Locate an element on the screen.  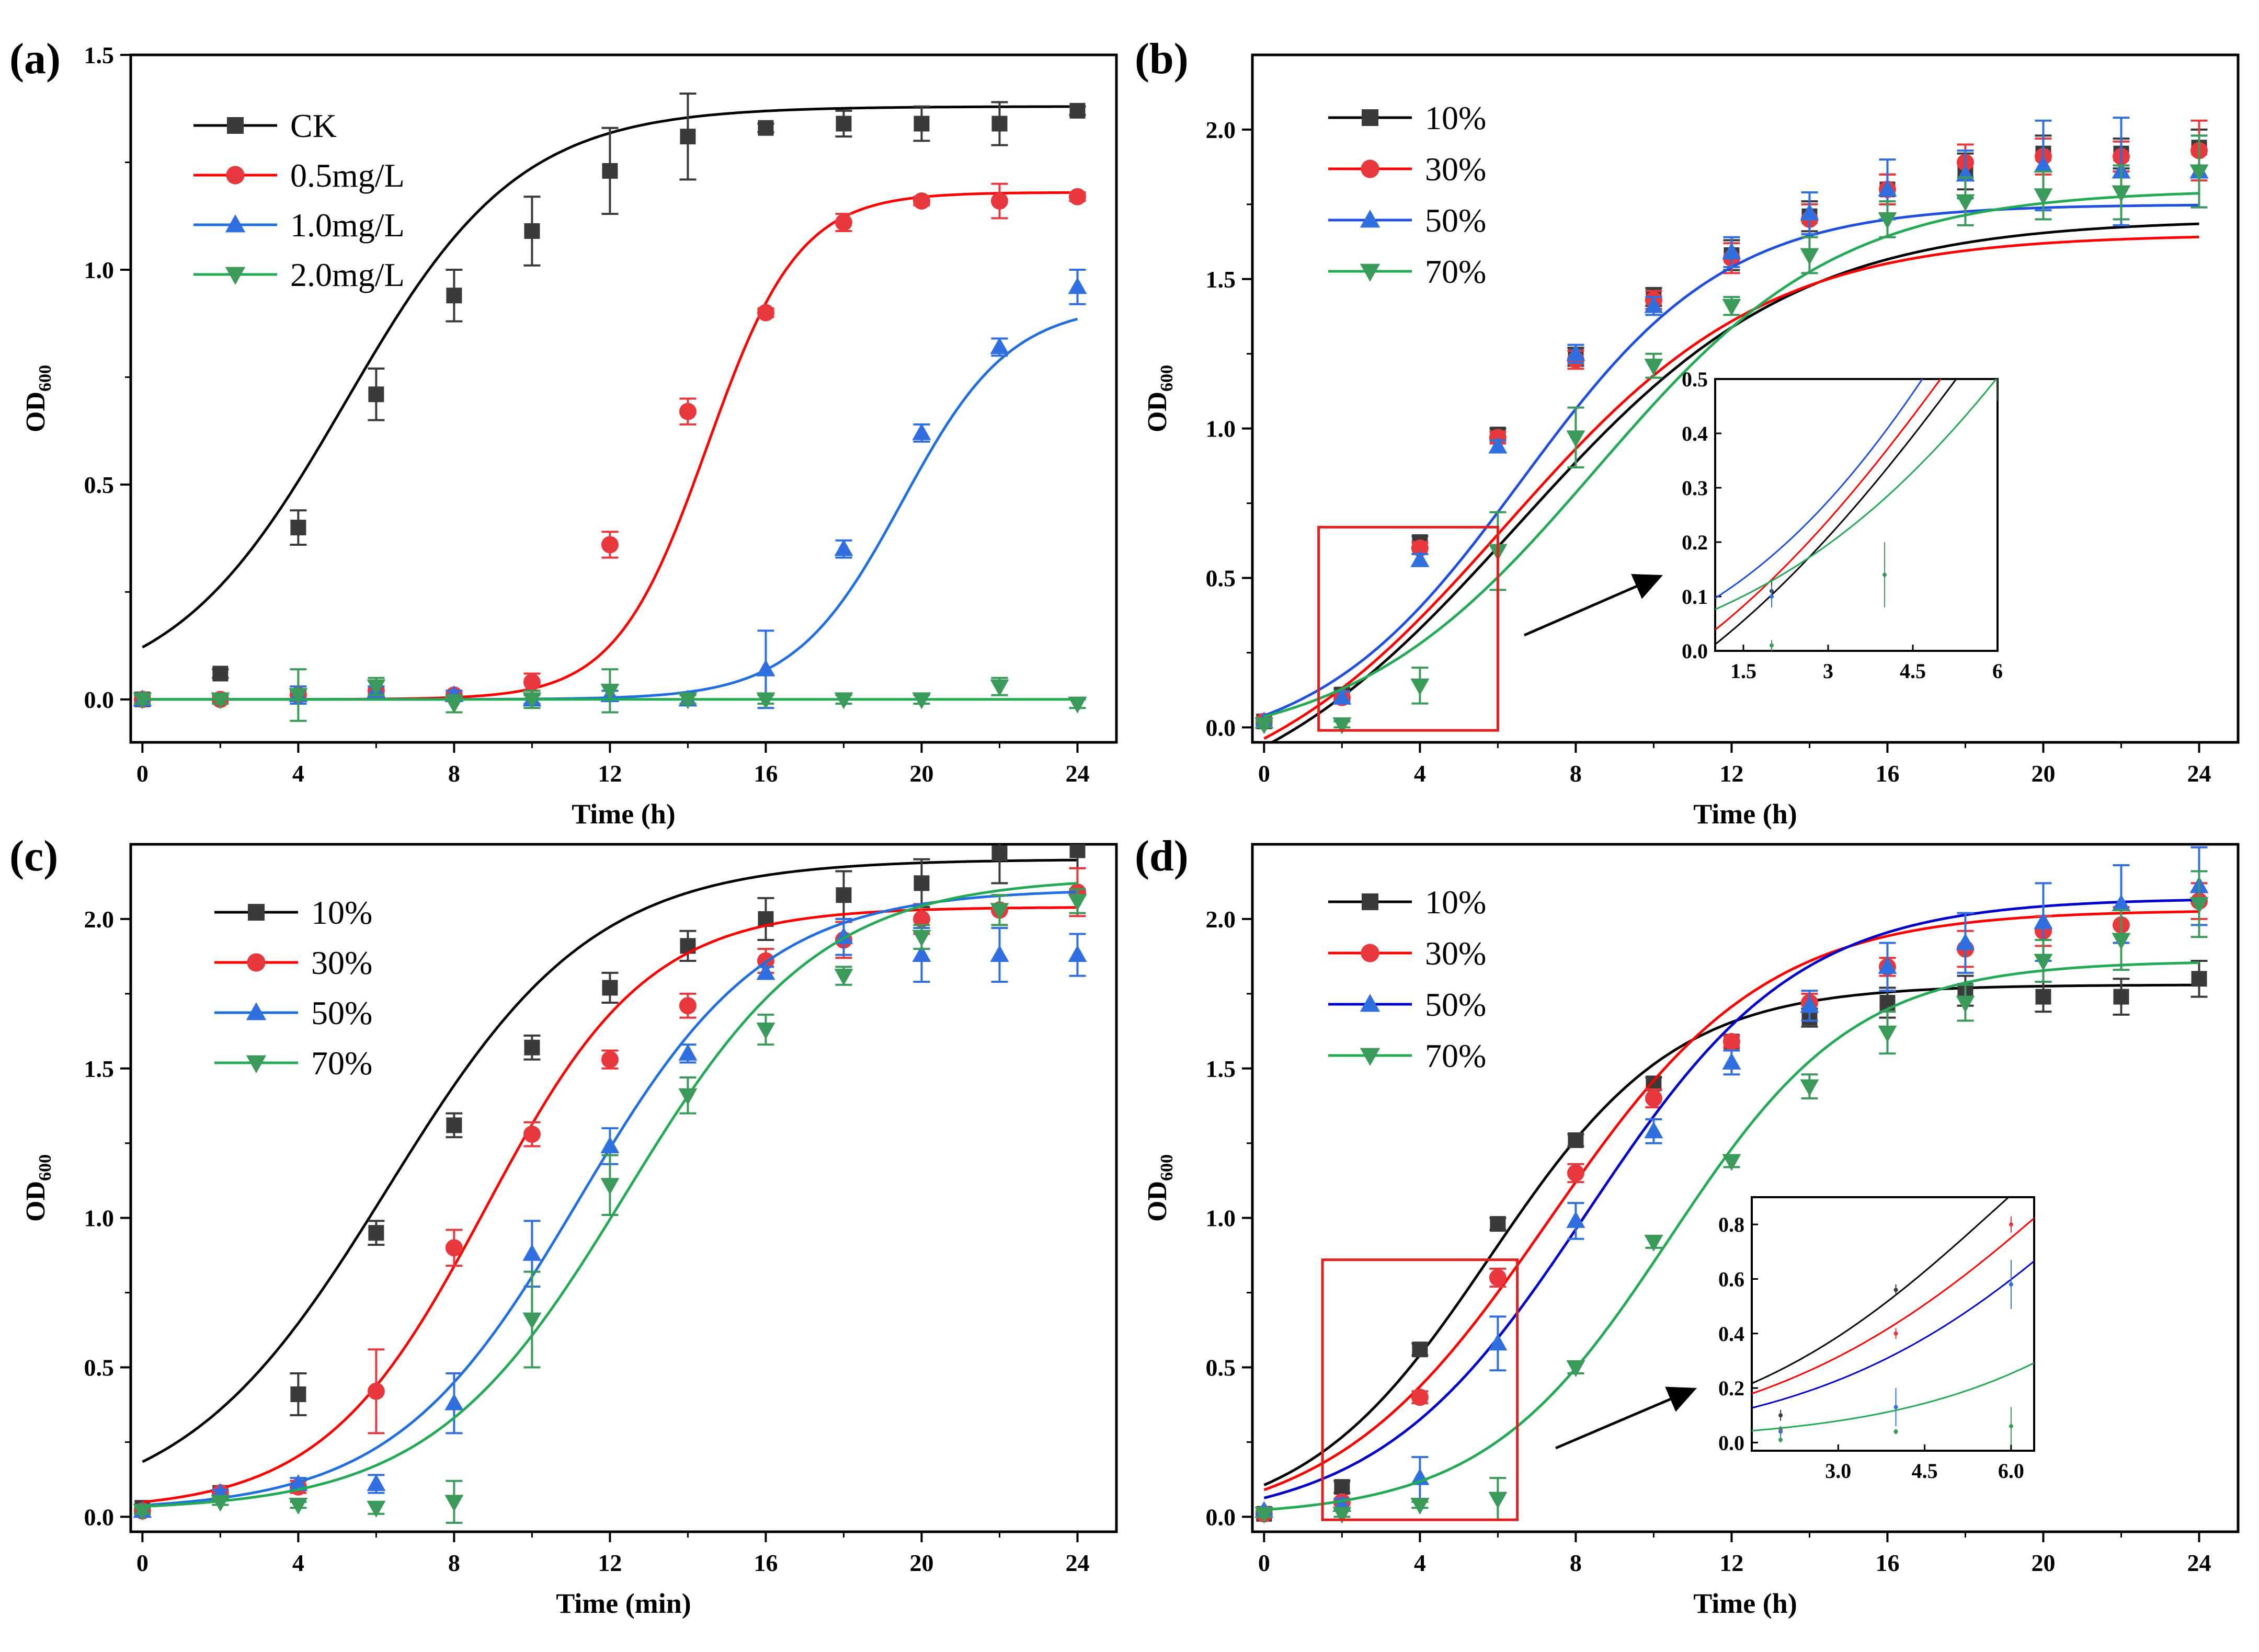
legend-label: 70% is located at coordinates (1456, 271).